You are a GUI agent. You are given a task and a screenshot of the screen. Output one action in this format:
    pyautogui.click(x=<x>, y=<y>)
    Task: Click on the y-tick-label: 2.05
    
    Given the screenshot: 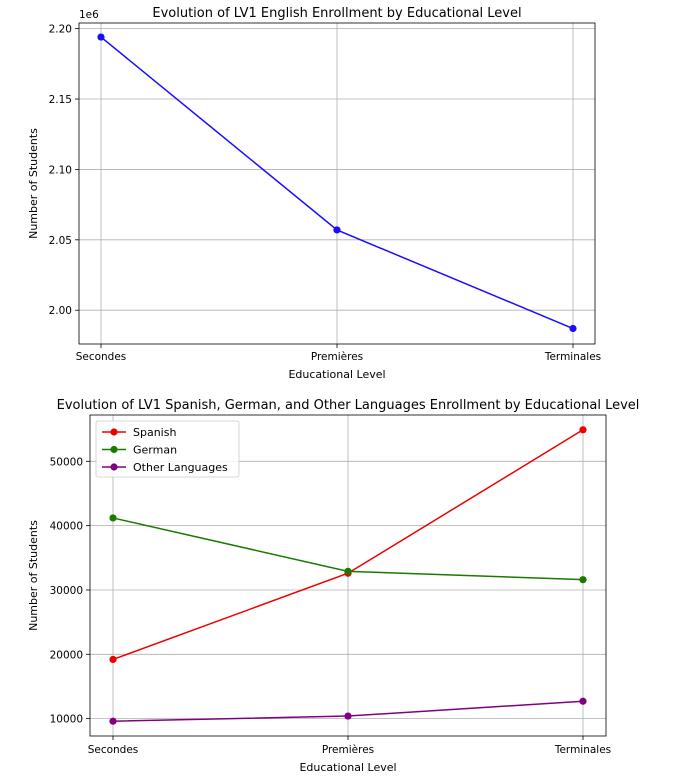 What is the action you would take?
    pyautogui.click(x=60, y=241)
    